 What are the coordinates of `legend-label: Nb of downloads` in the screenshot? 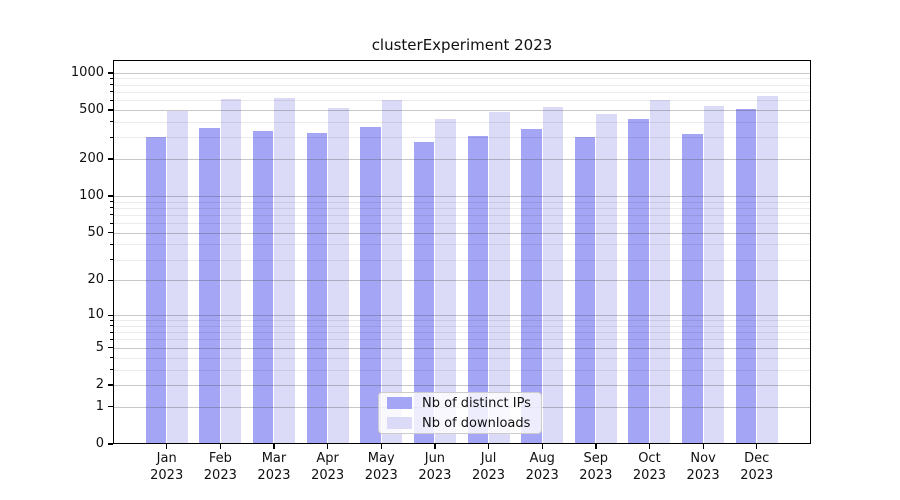 It's located at (476, 423).